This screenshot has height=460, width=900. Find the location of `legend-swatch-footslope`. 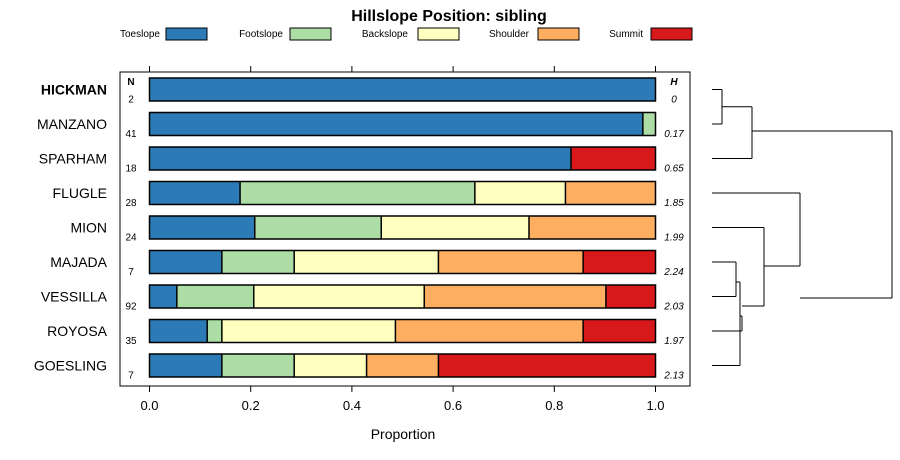

legend-swatch-footslope is located at coordinates (310, 34).